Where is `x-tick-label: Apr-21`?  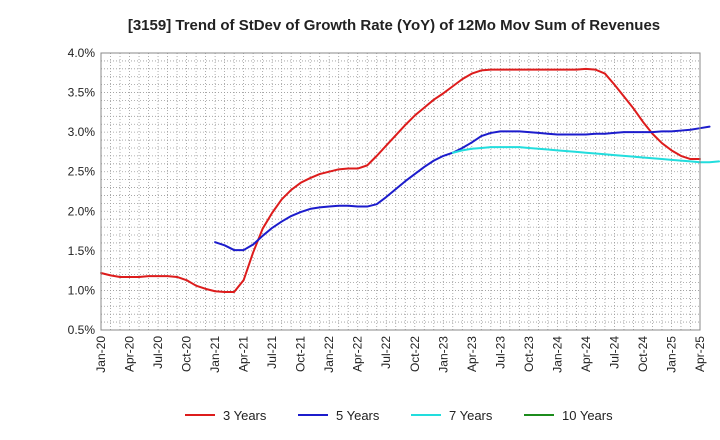 x-tick-label: Apr-21 is located at coordinates (244, 354).